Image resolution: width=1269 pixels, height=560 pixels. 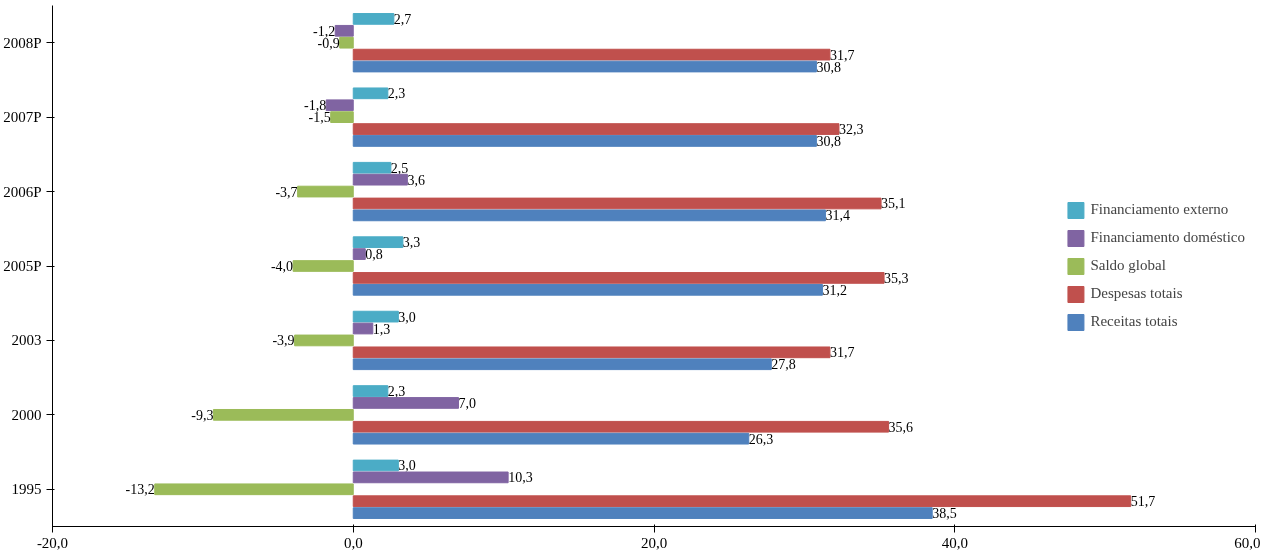 I want to click on data-label: 26,3, so click(x=761, y=439).